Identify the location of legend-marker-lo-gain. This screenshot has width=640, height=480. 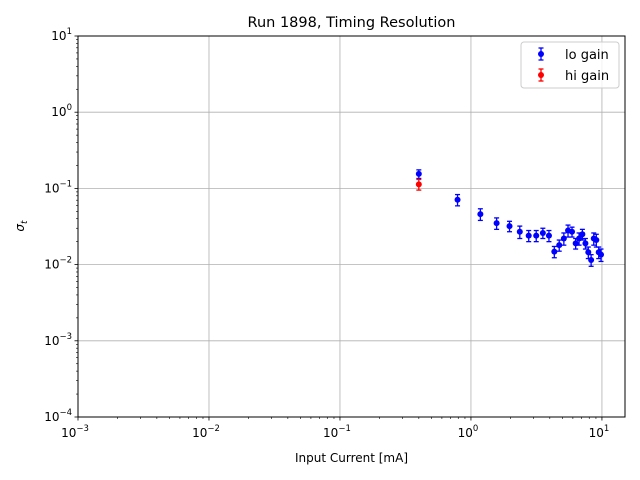
(541, 54).